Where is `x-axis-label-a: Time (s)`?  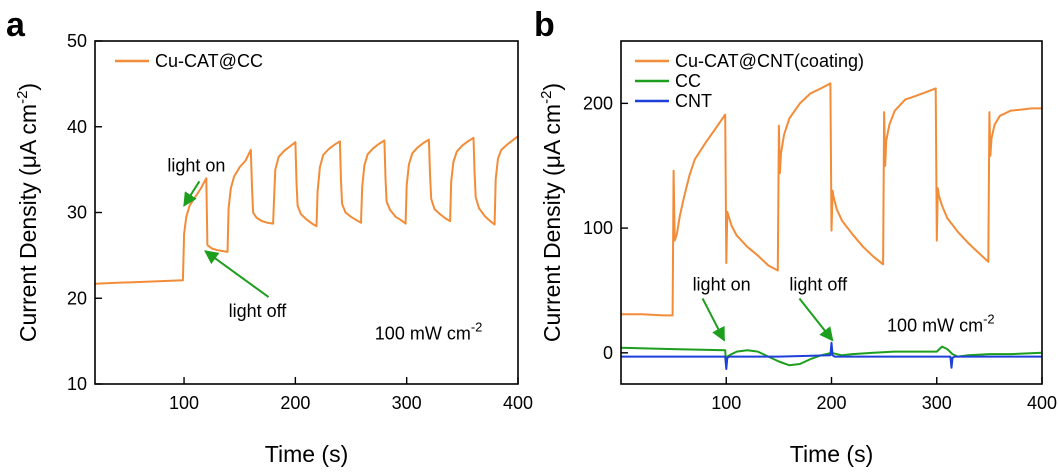 x-axis-label-a: Time (s) is located at coordinates (306, 454).